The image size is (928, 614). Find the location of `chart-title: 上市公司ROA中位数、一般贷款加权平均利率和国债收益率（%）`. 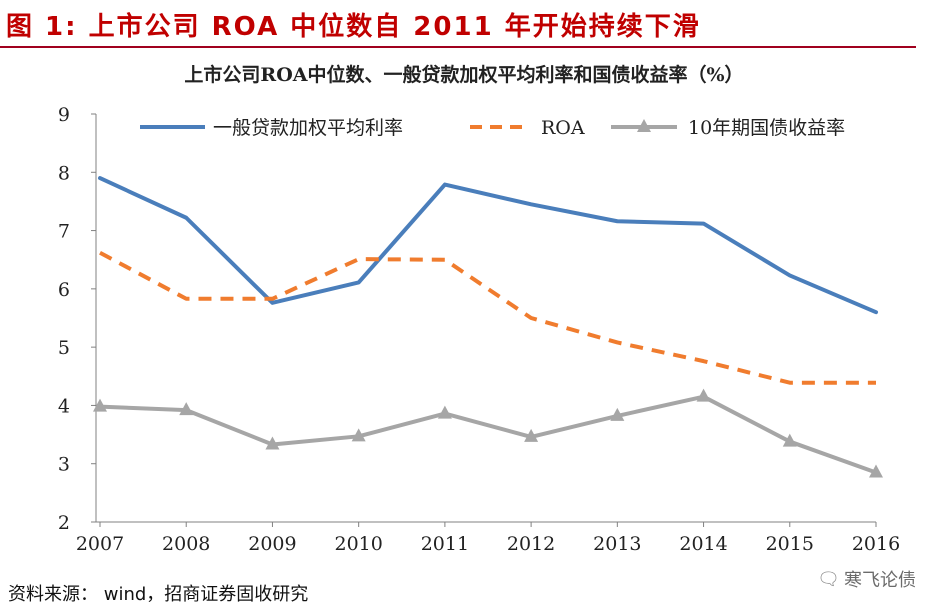

chart-title: 上市公司ROA中位数、一般贷款加权平均利率和国债收益率（%） is located at coordinates (464, 75).